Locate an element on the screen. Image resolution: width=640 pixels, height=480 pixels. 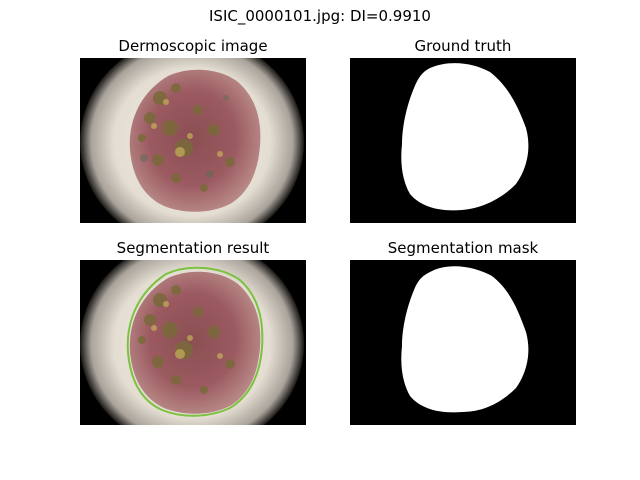
lesion-area is located at coordinates (195, 140).